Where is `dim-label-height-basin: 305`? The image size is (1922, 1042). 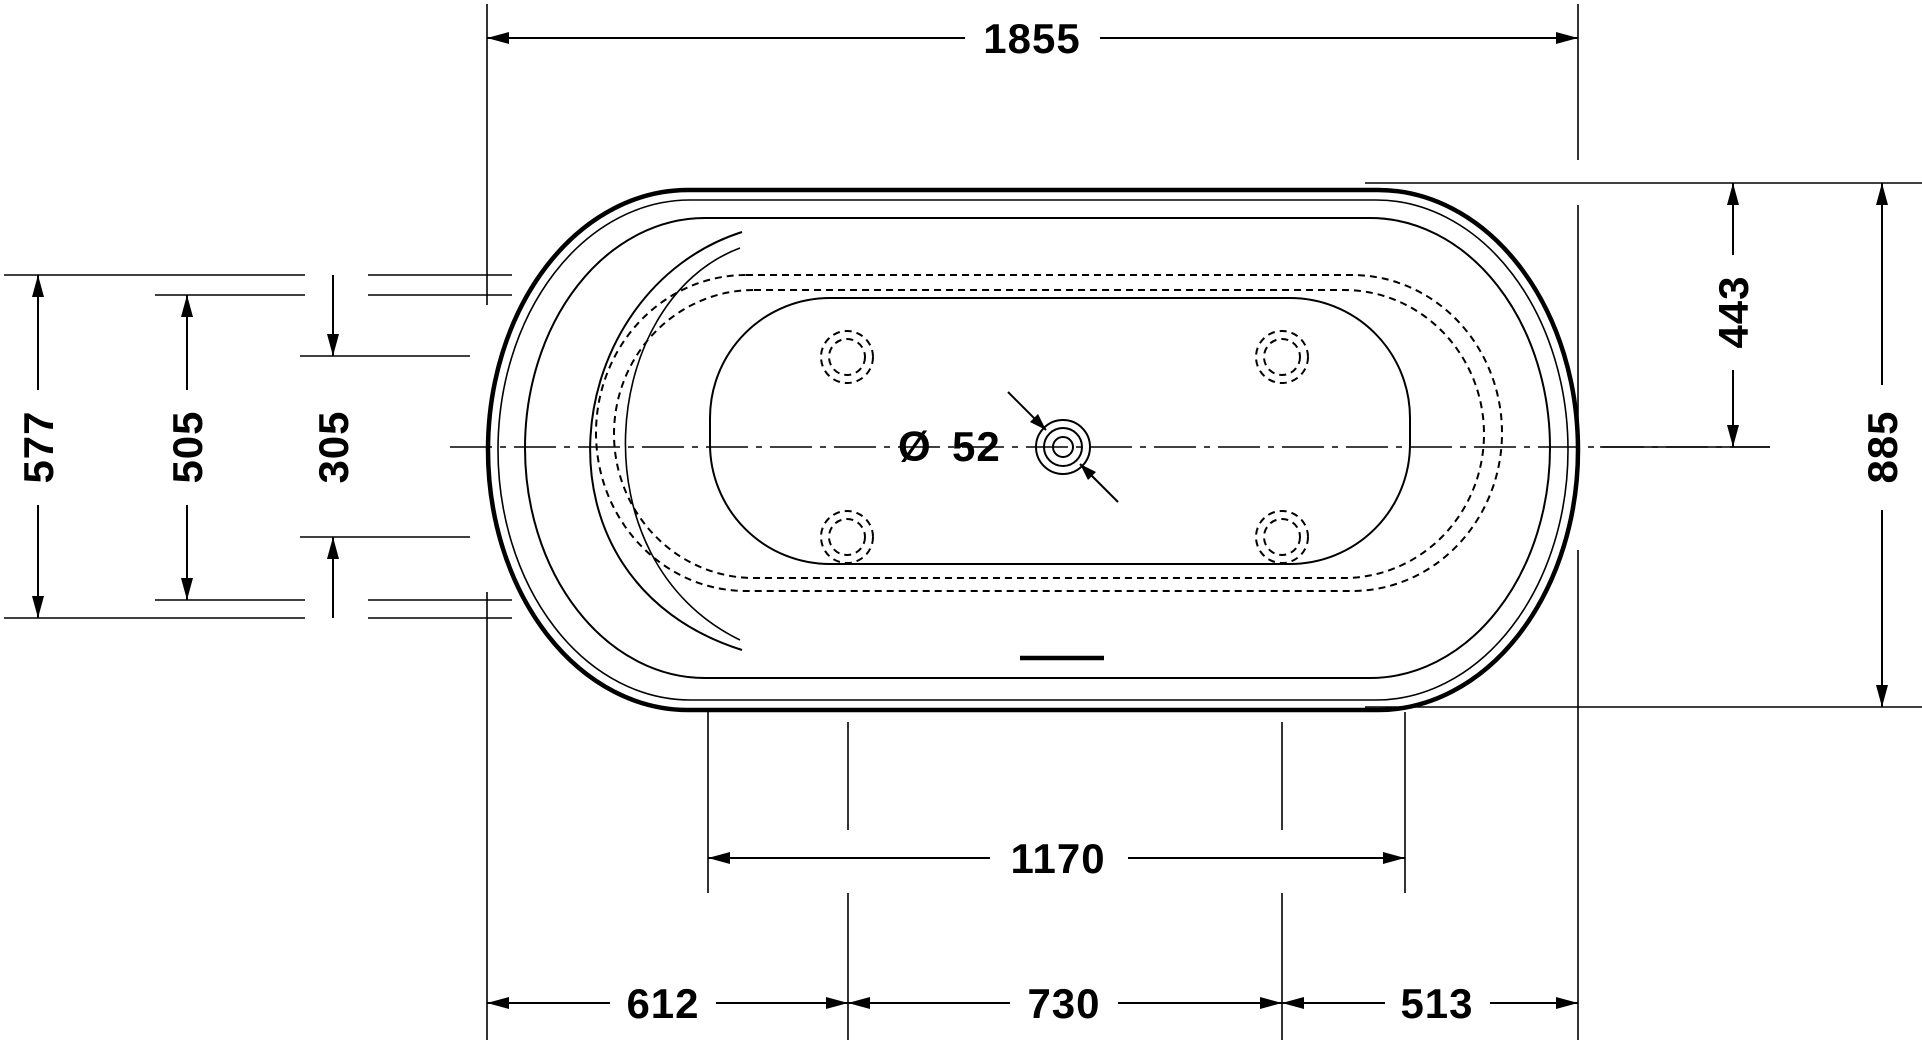 dim-label-height-basin: 305 is located at coordinates (333, 446).